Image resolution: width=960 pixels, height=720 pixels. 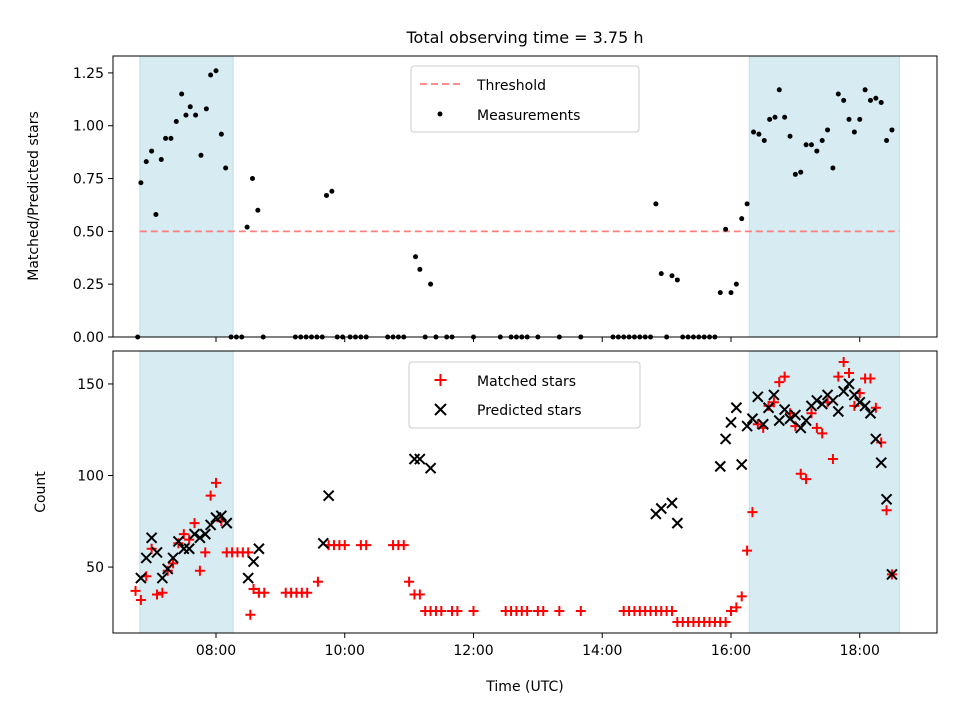 I want to click on top-legend: Threshold Measurements, so click(x=525, y=99).